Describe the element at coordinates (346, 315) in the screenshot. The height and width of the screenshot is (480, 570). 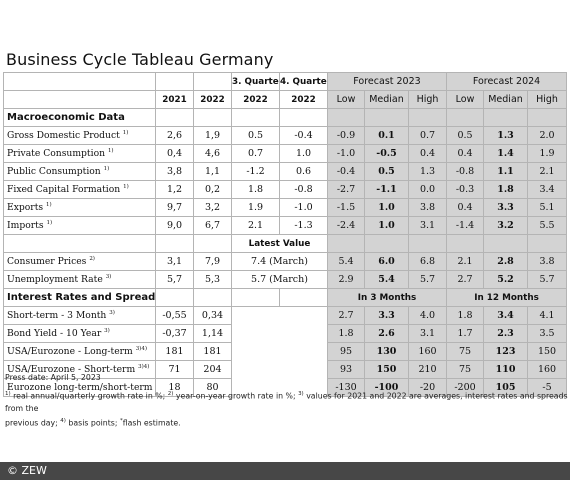
I see `value-cell: 2.7` at that location.